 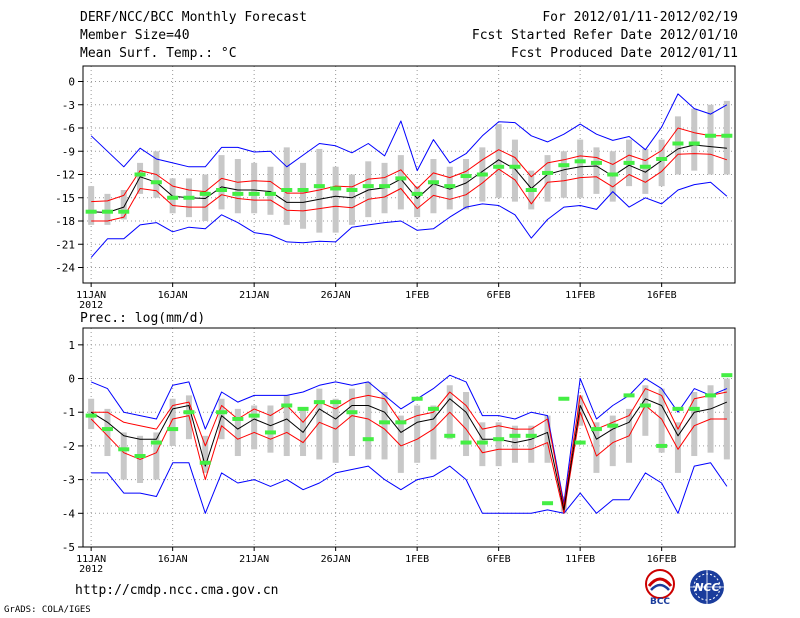 What do you see at coordinates (580, 295) in the screenshot?
I see `temp-xtick-label-6: 11FEB` at bounding box center [580, 295].